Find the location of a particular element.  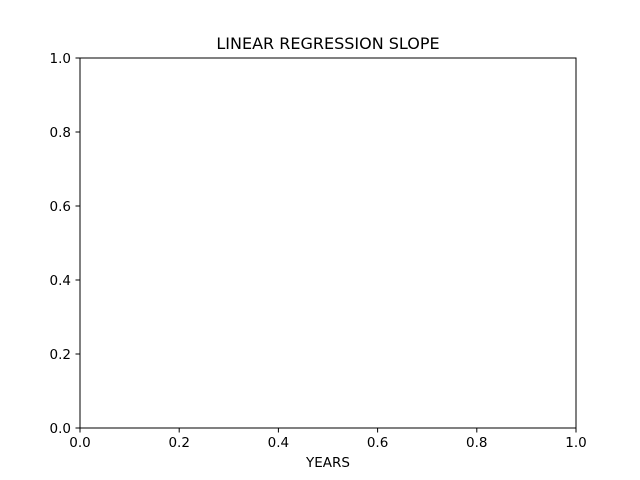

x-tick-label: 0.4 is located at coordinates (278, 443).